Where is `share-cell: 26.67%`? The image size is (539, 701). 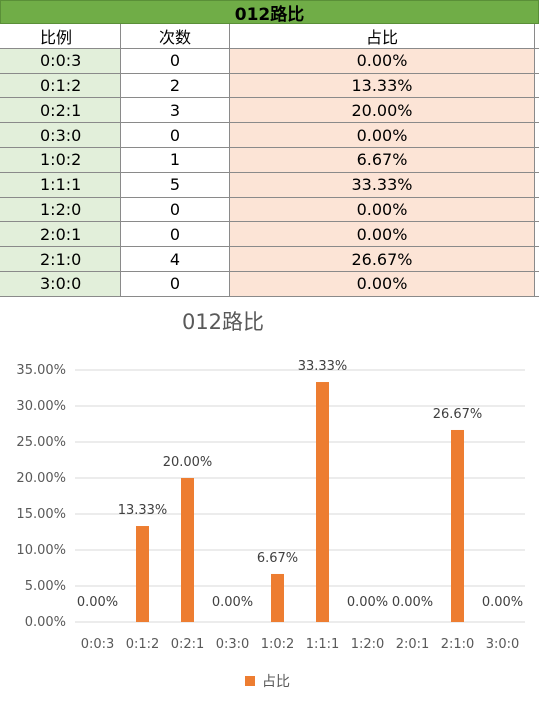 share-cell: 26.67% is located at coordinates (382, 259).